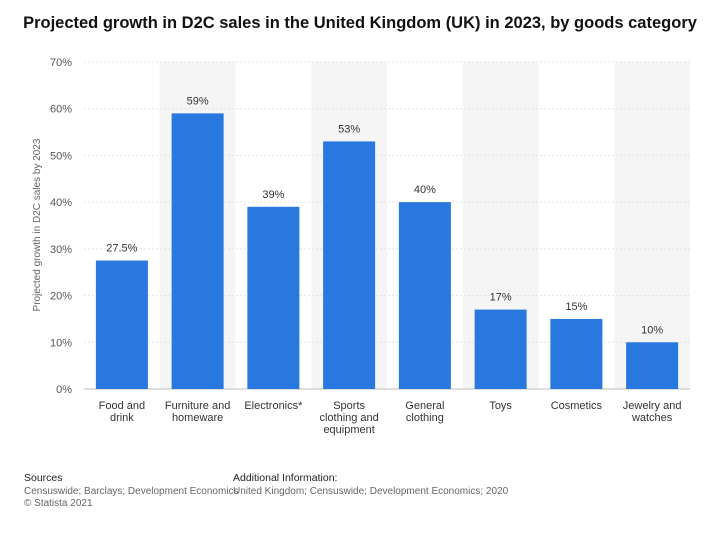 The height and width of the screenshot is (534, 720). What do you see at coordinates (652, 330) in the screenshot?
I see `data-label: 10%` at bounding box center [652, 330].